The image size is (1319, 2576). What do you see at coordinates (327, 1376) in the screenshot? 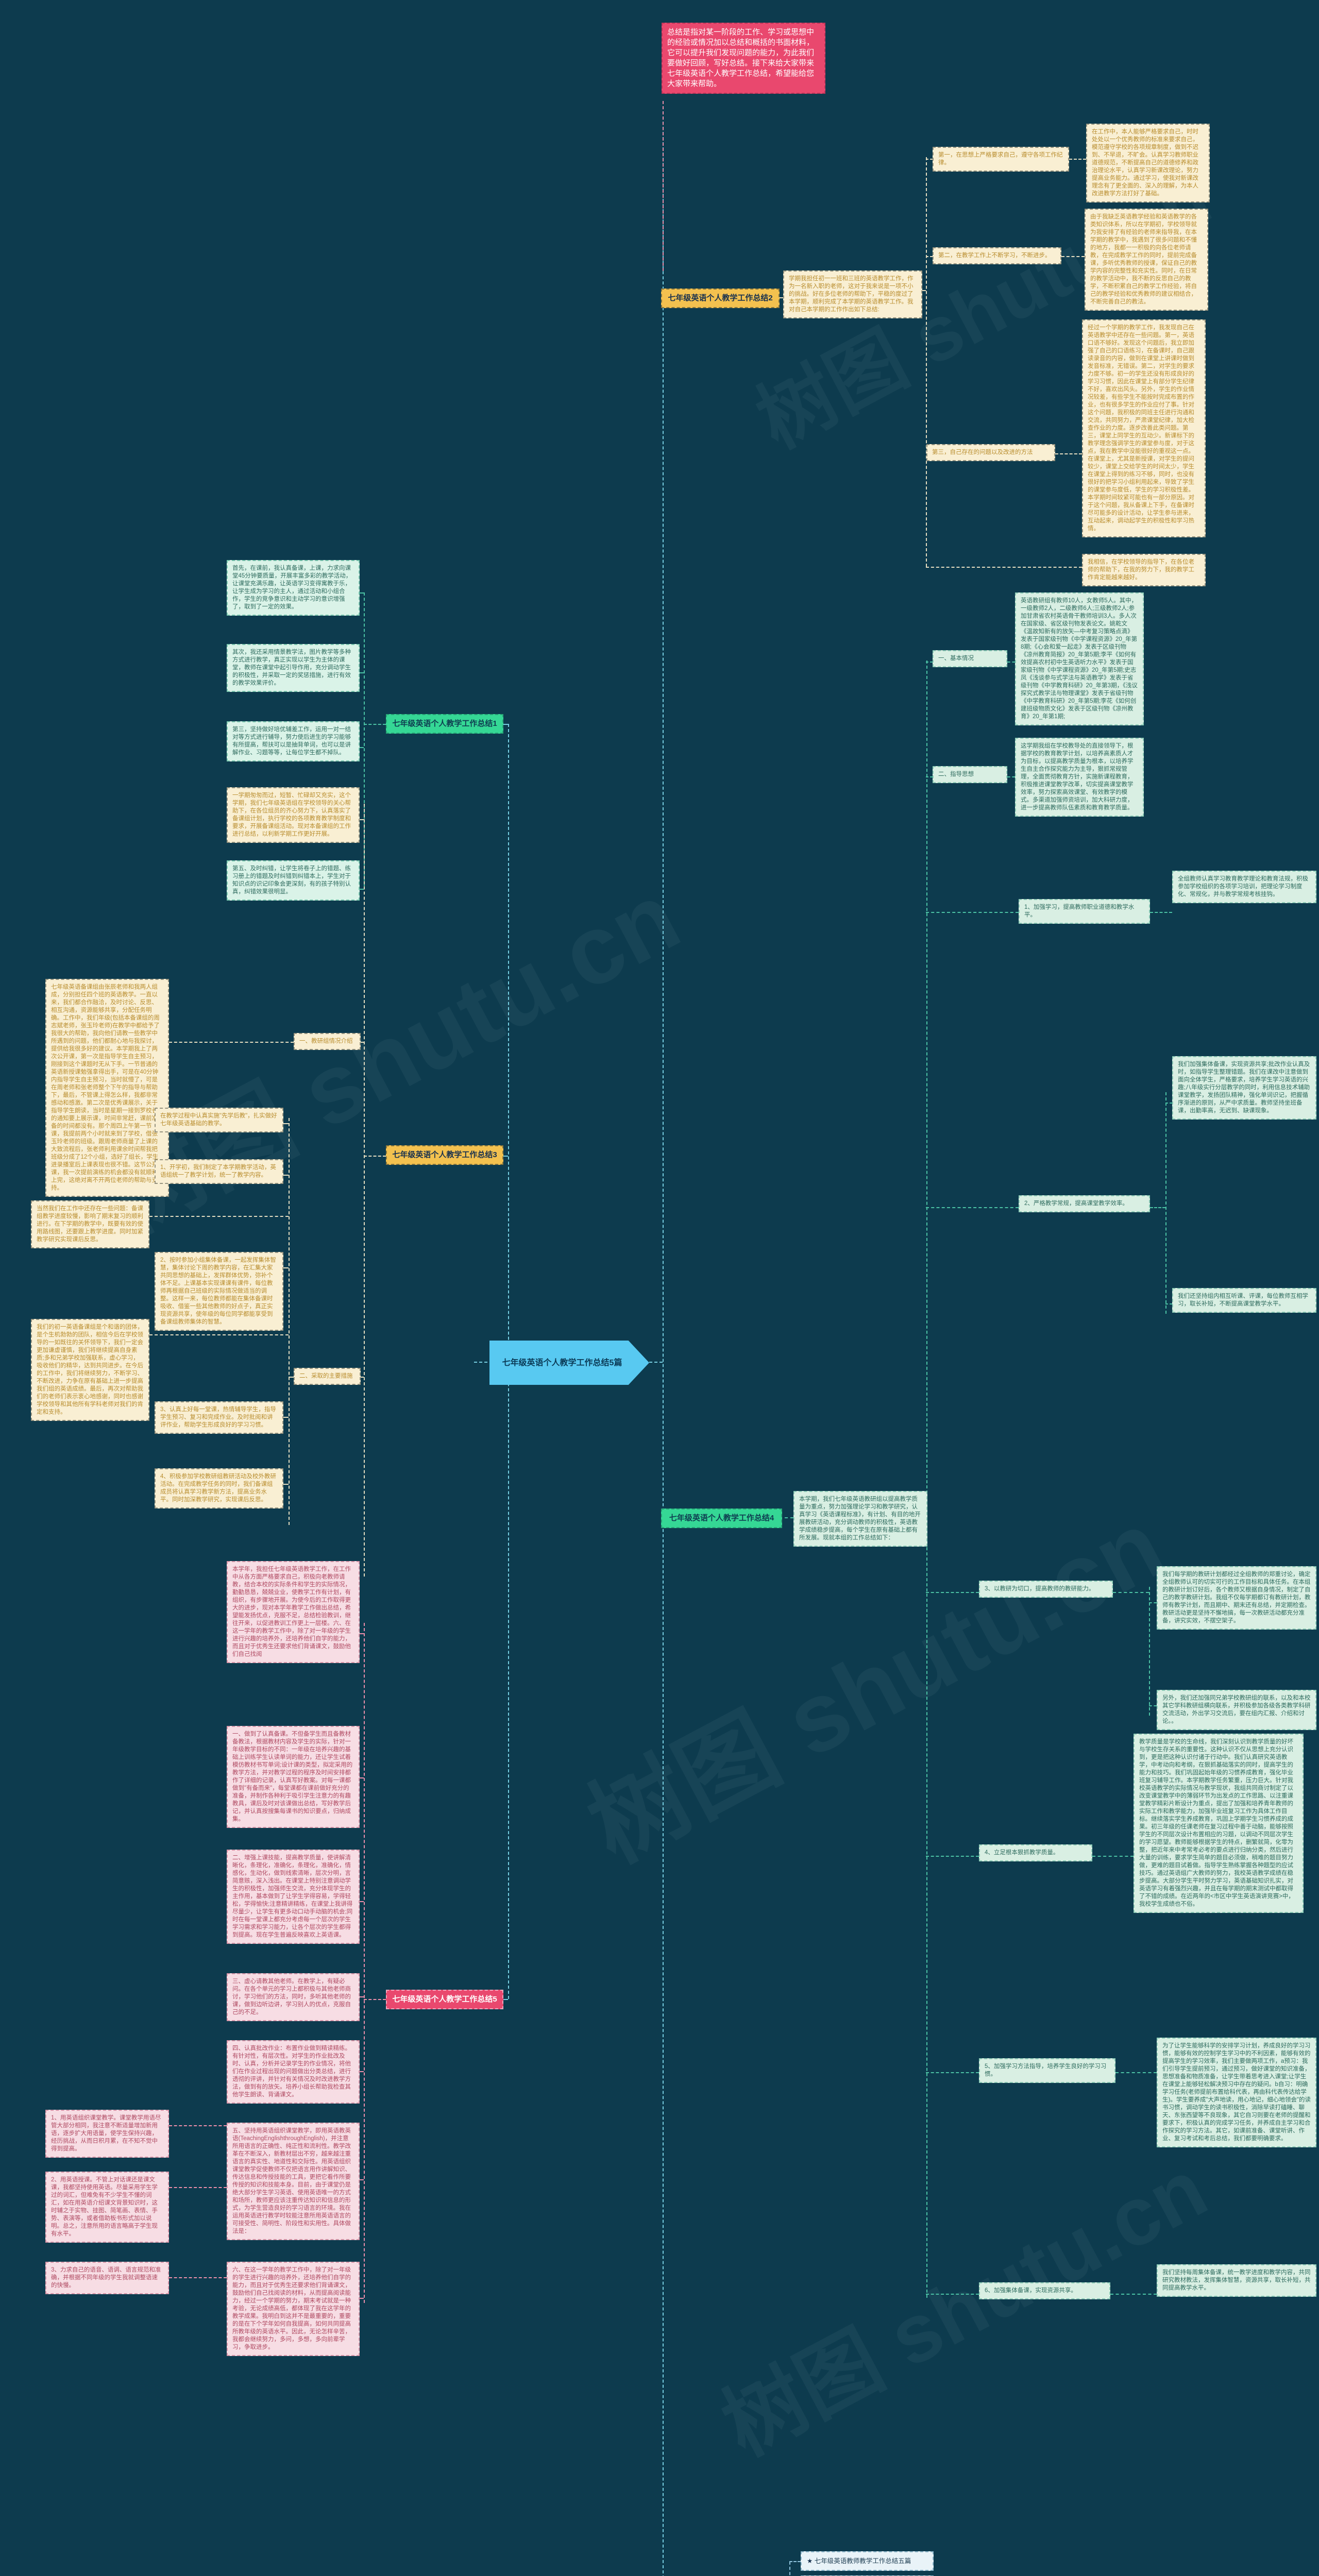
I see `branch3-section2-label: 二、采取的主要措施` at bounding box center [327, 1376].